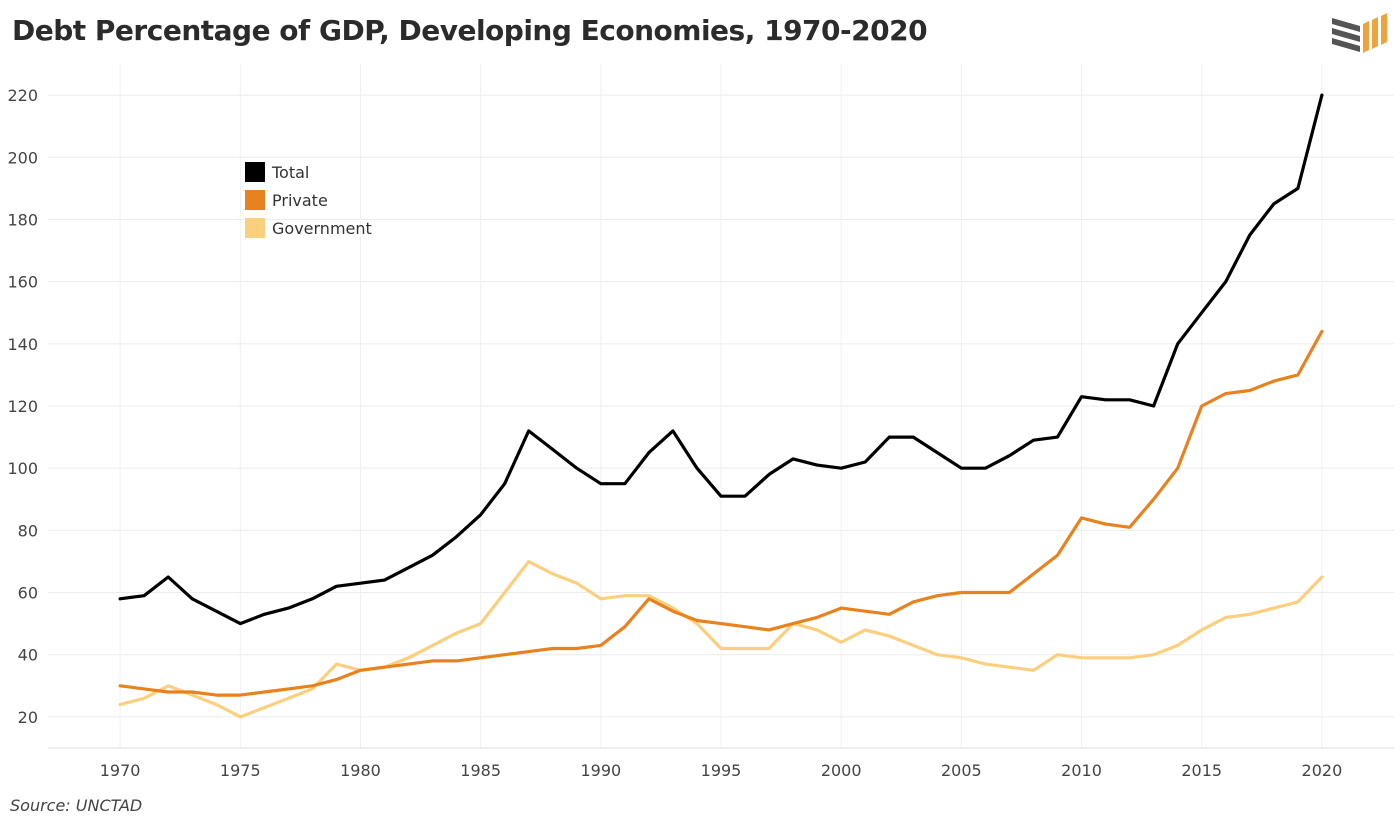  Describe the element at coordinates (255, 228) in the screenshot. I see `legend-swatch-government` at that location.